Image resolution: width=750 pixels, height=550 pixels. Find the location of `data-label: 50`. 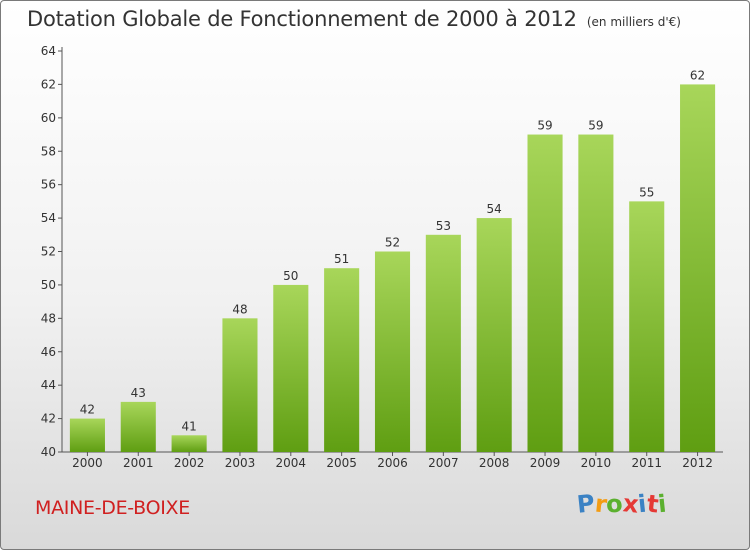

data-label: 50 is located at coordinates (290, 276).